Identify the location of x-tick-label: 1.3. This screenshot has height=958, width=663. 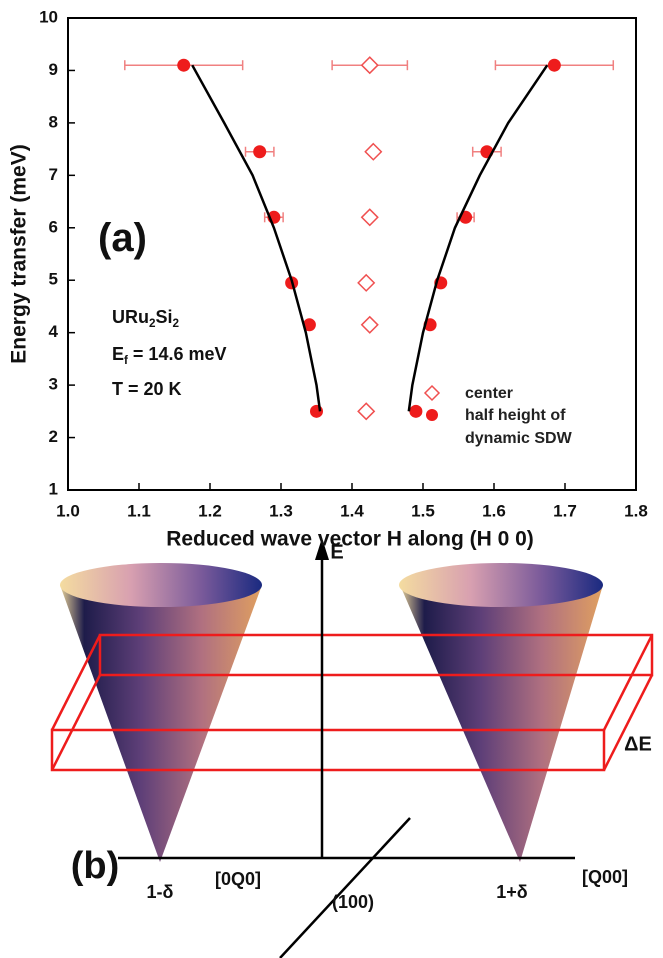
(281, 510).